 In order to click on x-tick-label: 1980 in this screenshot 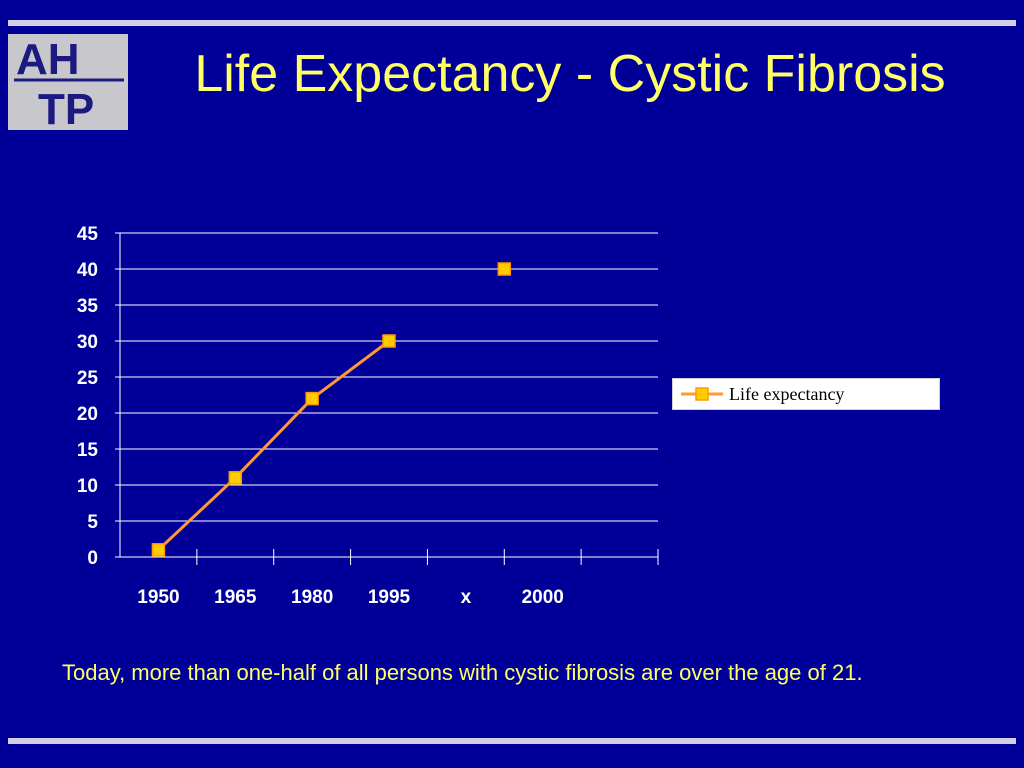, I will do `click(312, 597)`.